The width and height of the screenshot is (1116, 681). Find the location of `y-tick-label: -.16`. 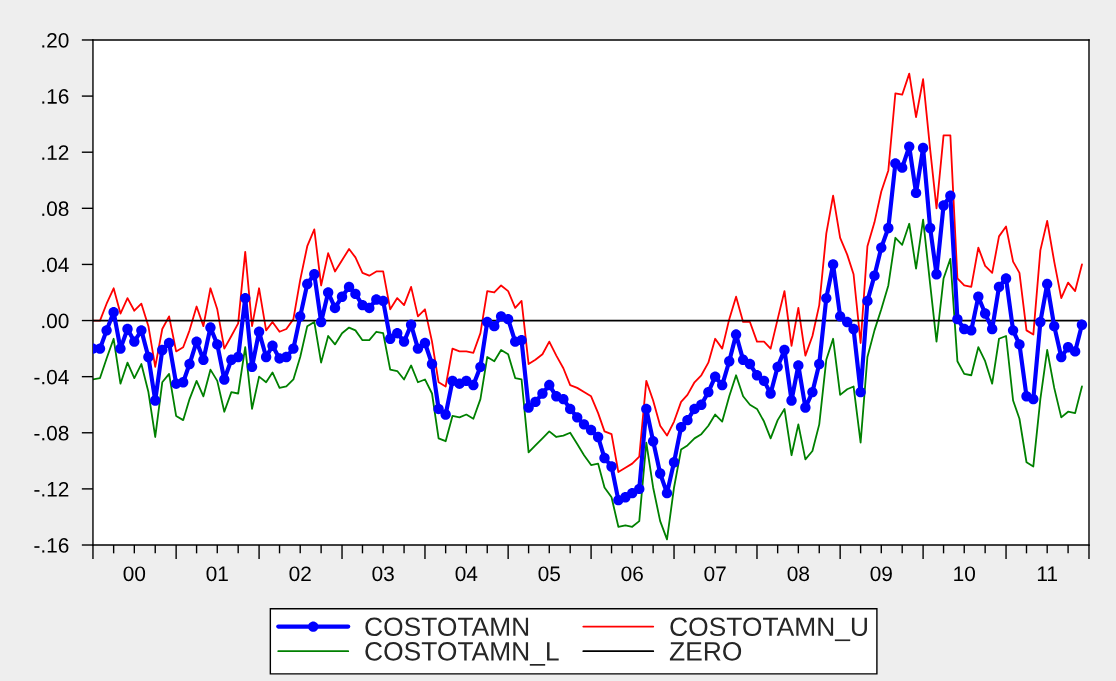

y-tick-label: -.16 is located at coordinates (51, 545).